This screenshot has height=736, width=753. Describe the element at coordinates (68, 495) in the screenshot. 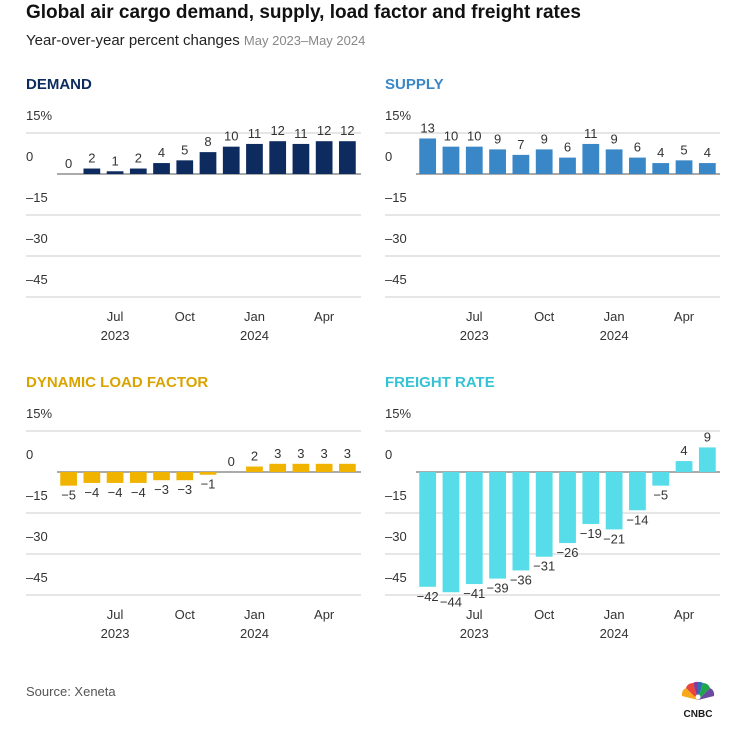

I see `data-label: −5` at that location.